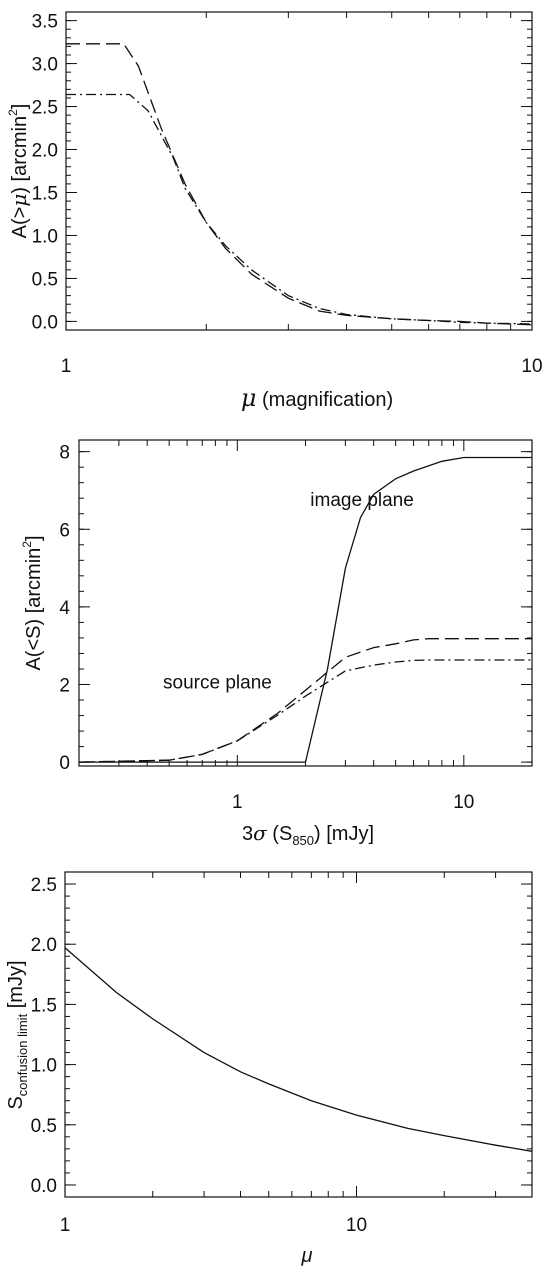 Image resolution: width=552 pixels, height=1268 pixels. What do you see at coordinates (45, 22) in the screenshot?
I see `y-tick-label: 3.5` at bounding box center [45, 22].